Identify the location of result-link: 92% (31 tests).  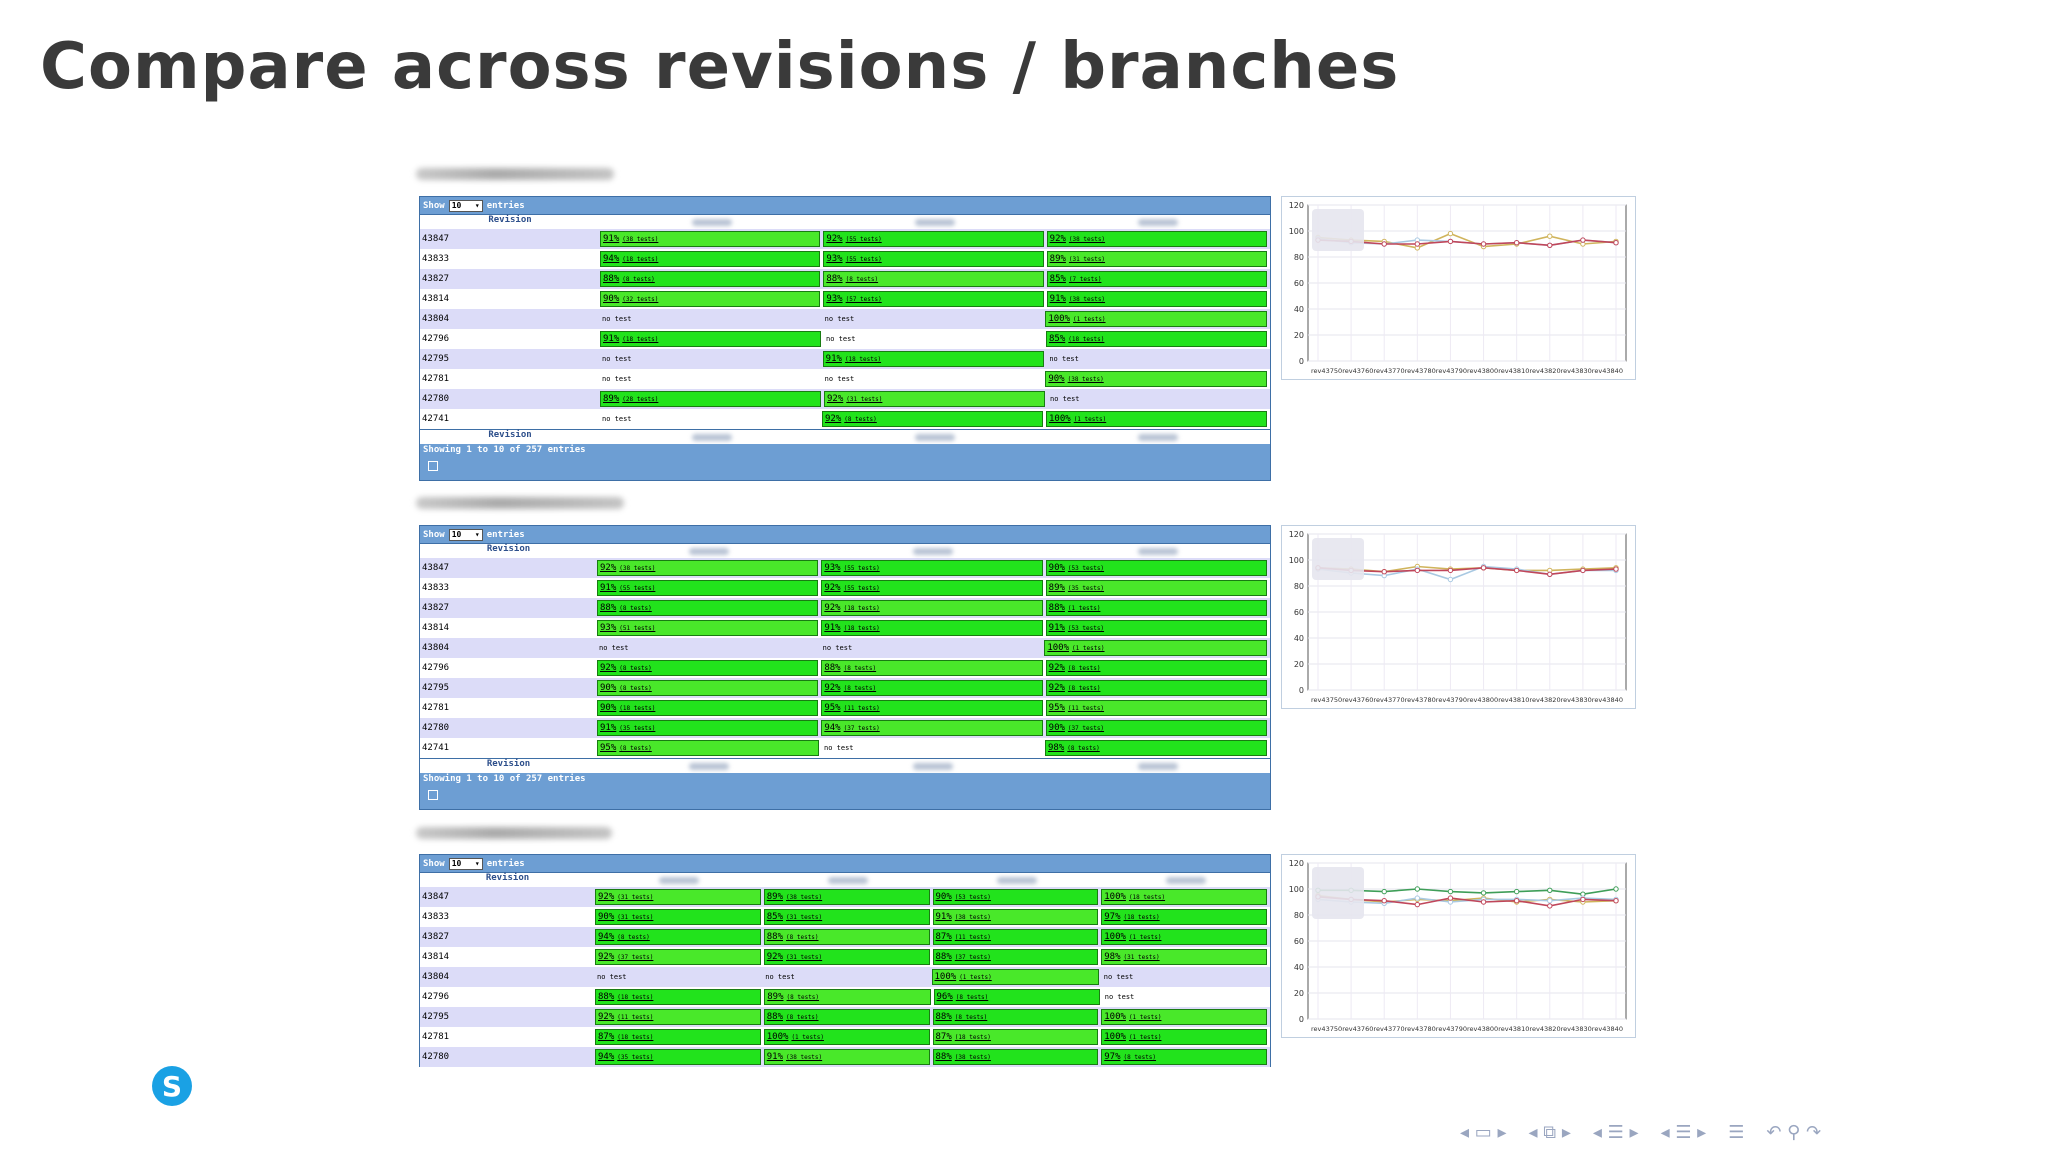
(855, 399).